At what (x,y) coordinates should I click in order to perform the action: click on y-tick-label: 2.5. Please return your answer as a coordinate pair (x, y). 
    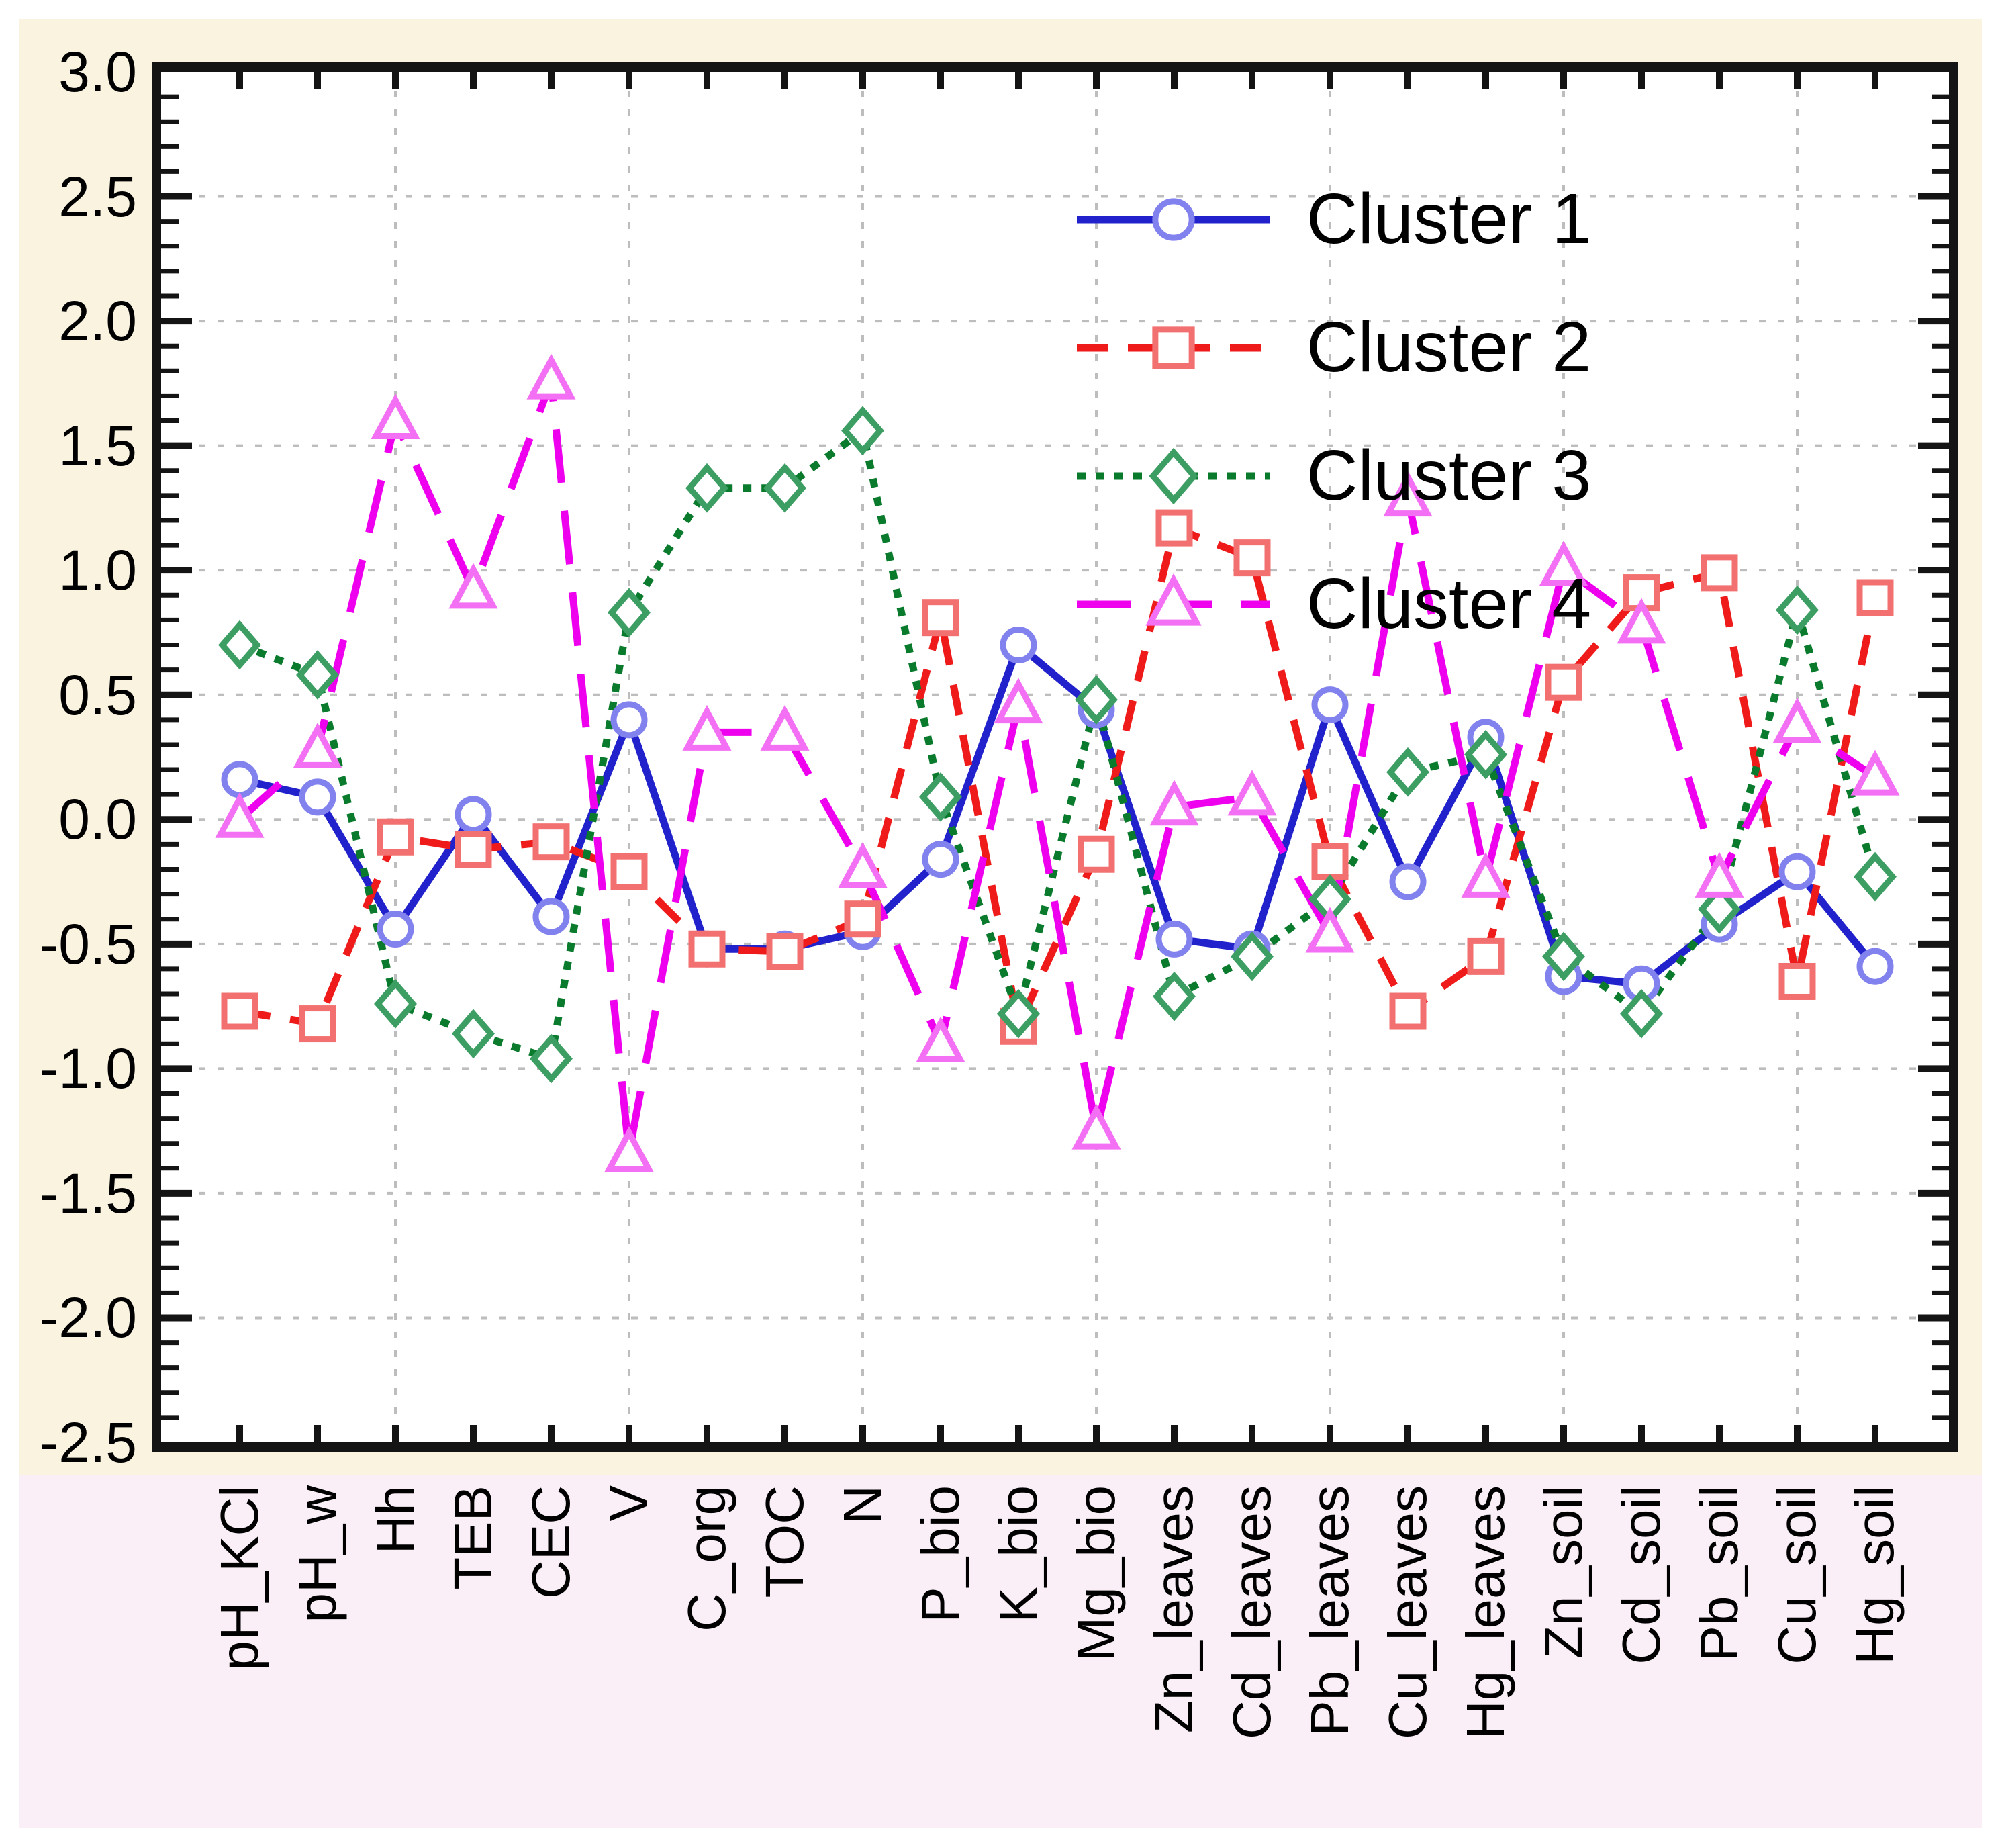
    Looking at the image, I should click on (98, 196).